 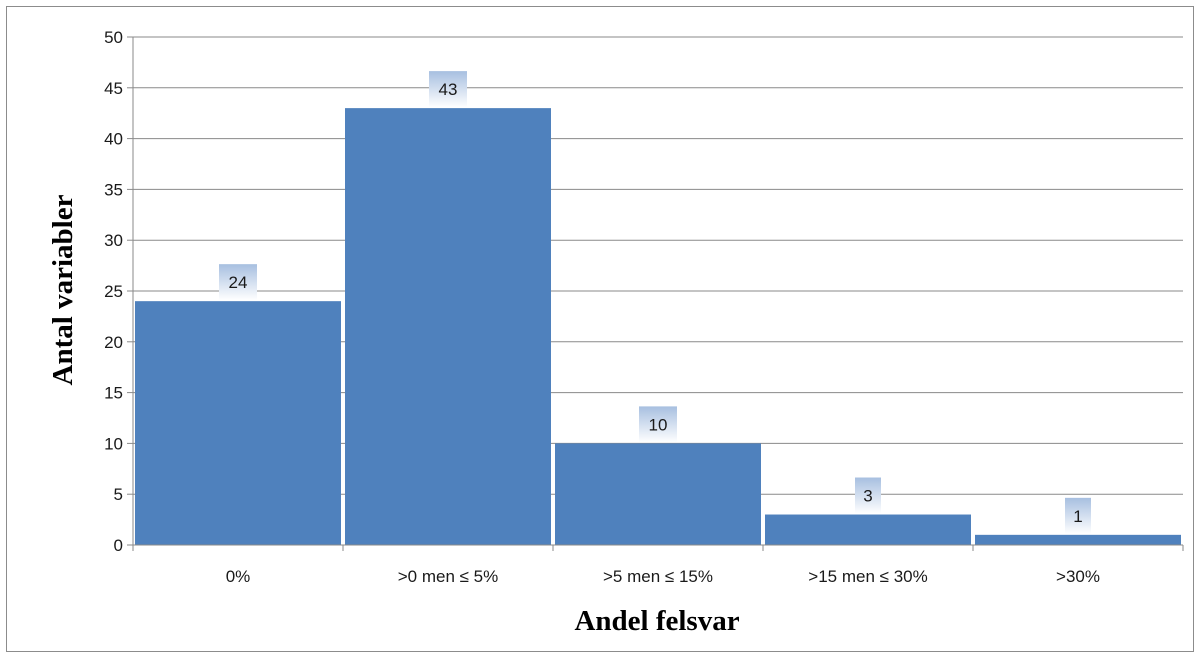 What do you see at coordinates (113, 189) in the screenshot?
I see `y-tick-label: 35` at bounding box center [113, 189].